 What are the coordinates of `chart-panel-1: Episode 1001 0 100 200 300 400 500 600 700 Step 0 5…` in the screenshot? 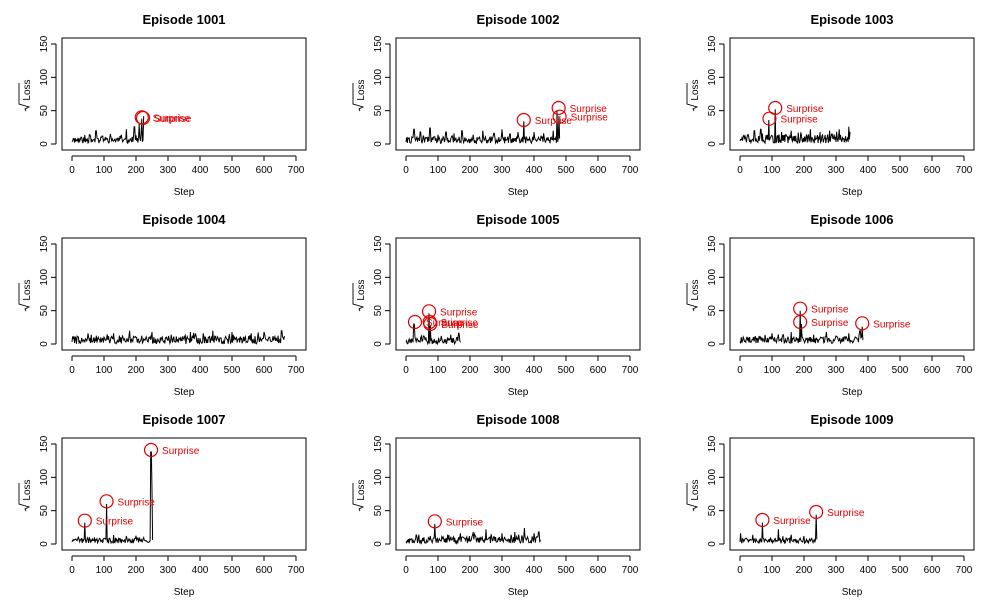 It's located at (162, 105).